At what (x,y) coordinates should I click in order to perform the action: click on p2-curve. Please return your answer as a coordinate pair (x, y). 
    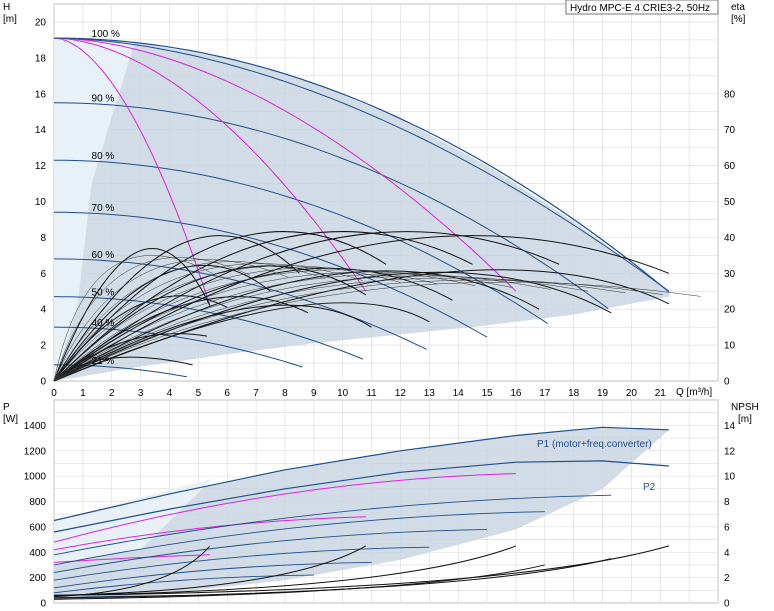
    Looking at the image, I should click on (361, 496).